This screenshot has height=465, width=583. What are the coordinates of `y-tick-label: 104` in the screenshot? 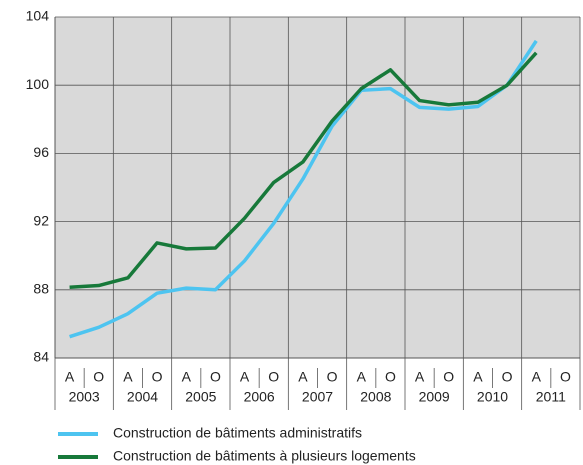 It's located at (38, 16).